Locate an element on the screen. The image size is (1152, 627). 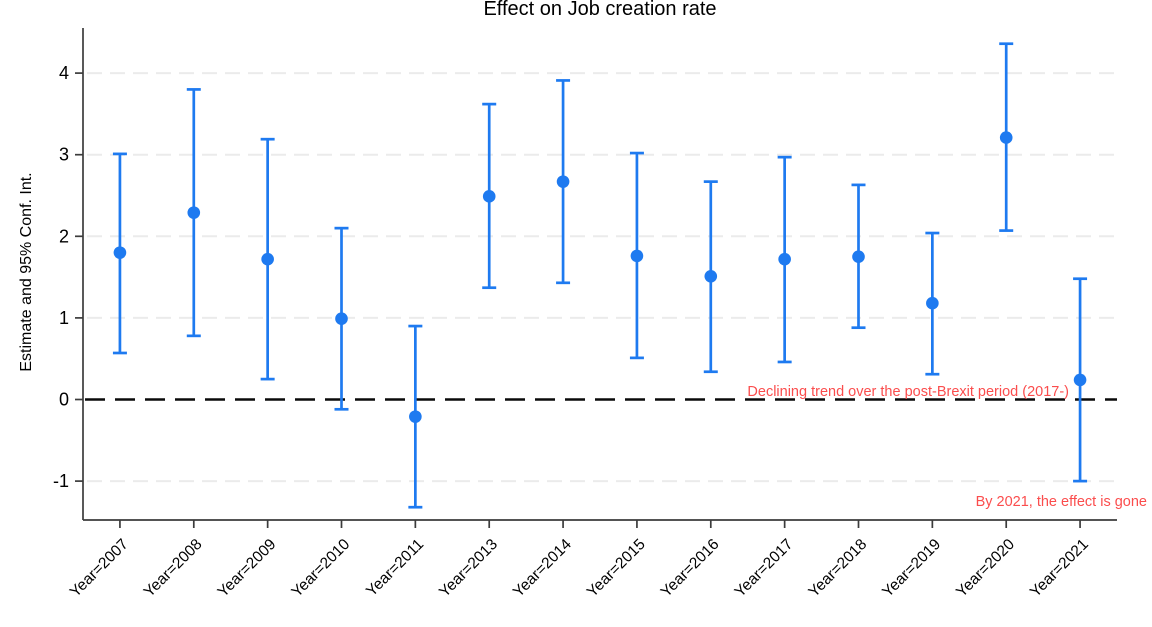
y-axis-title: Estimate and 95% Conf. Int. is located at coordinates (26, 271).